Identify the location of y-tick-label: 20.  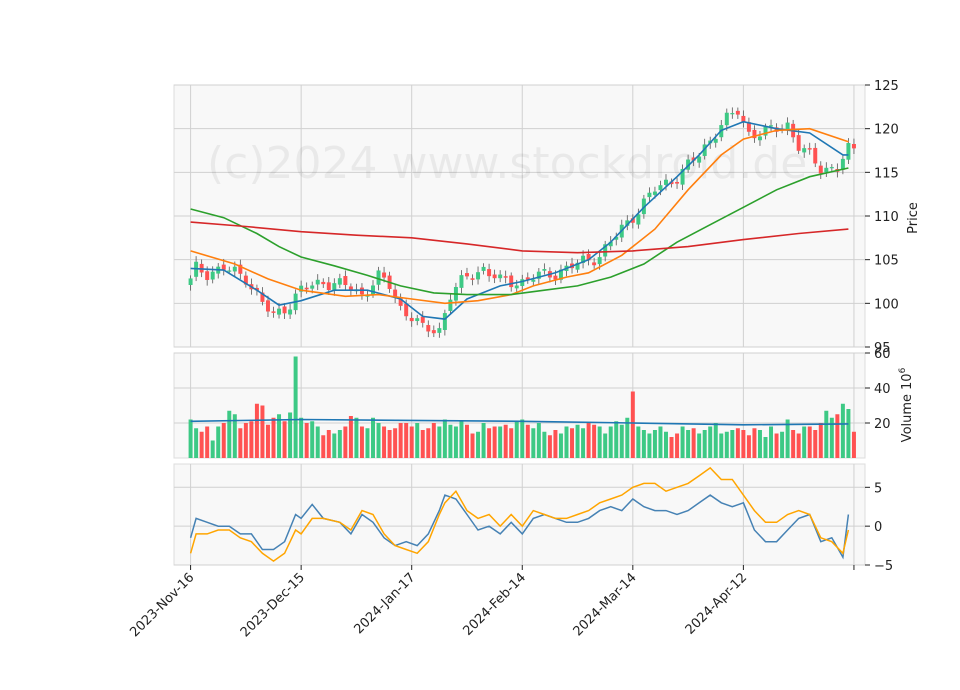
(882, 424).